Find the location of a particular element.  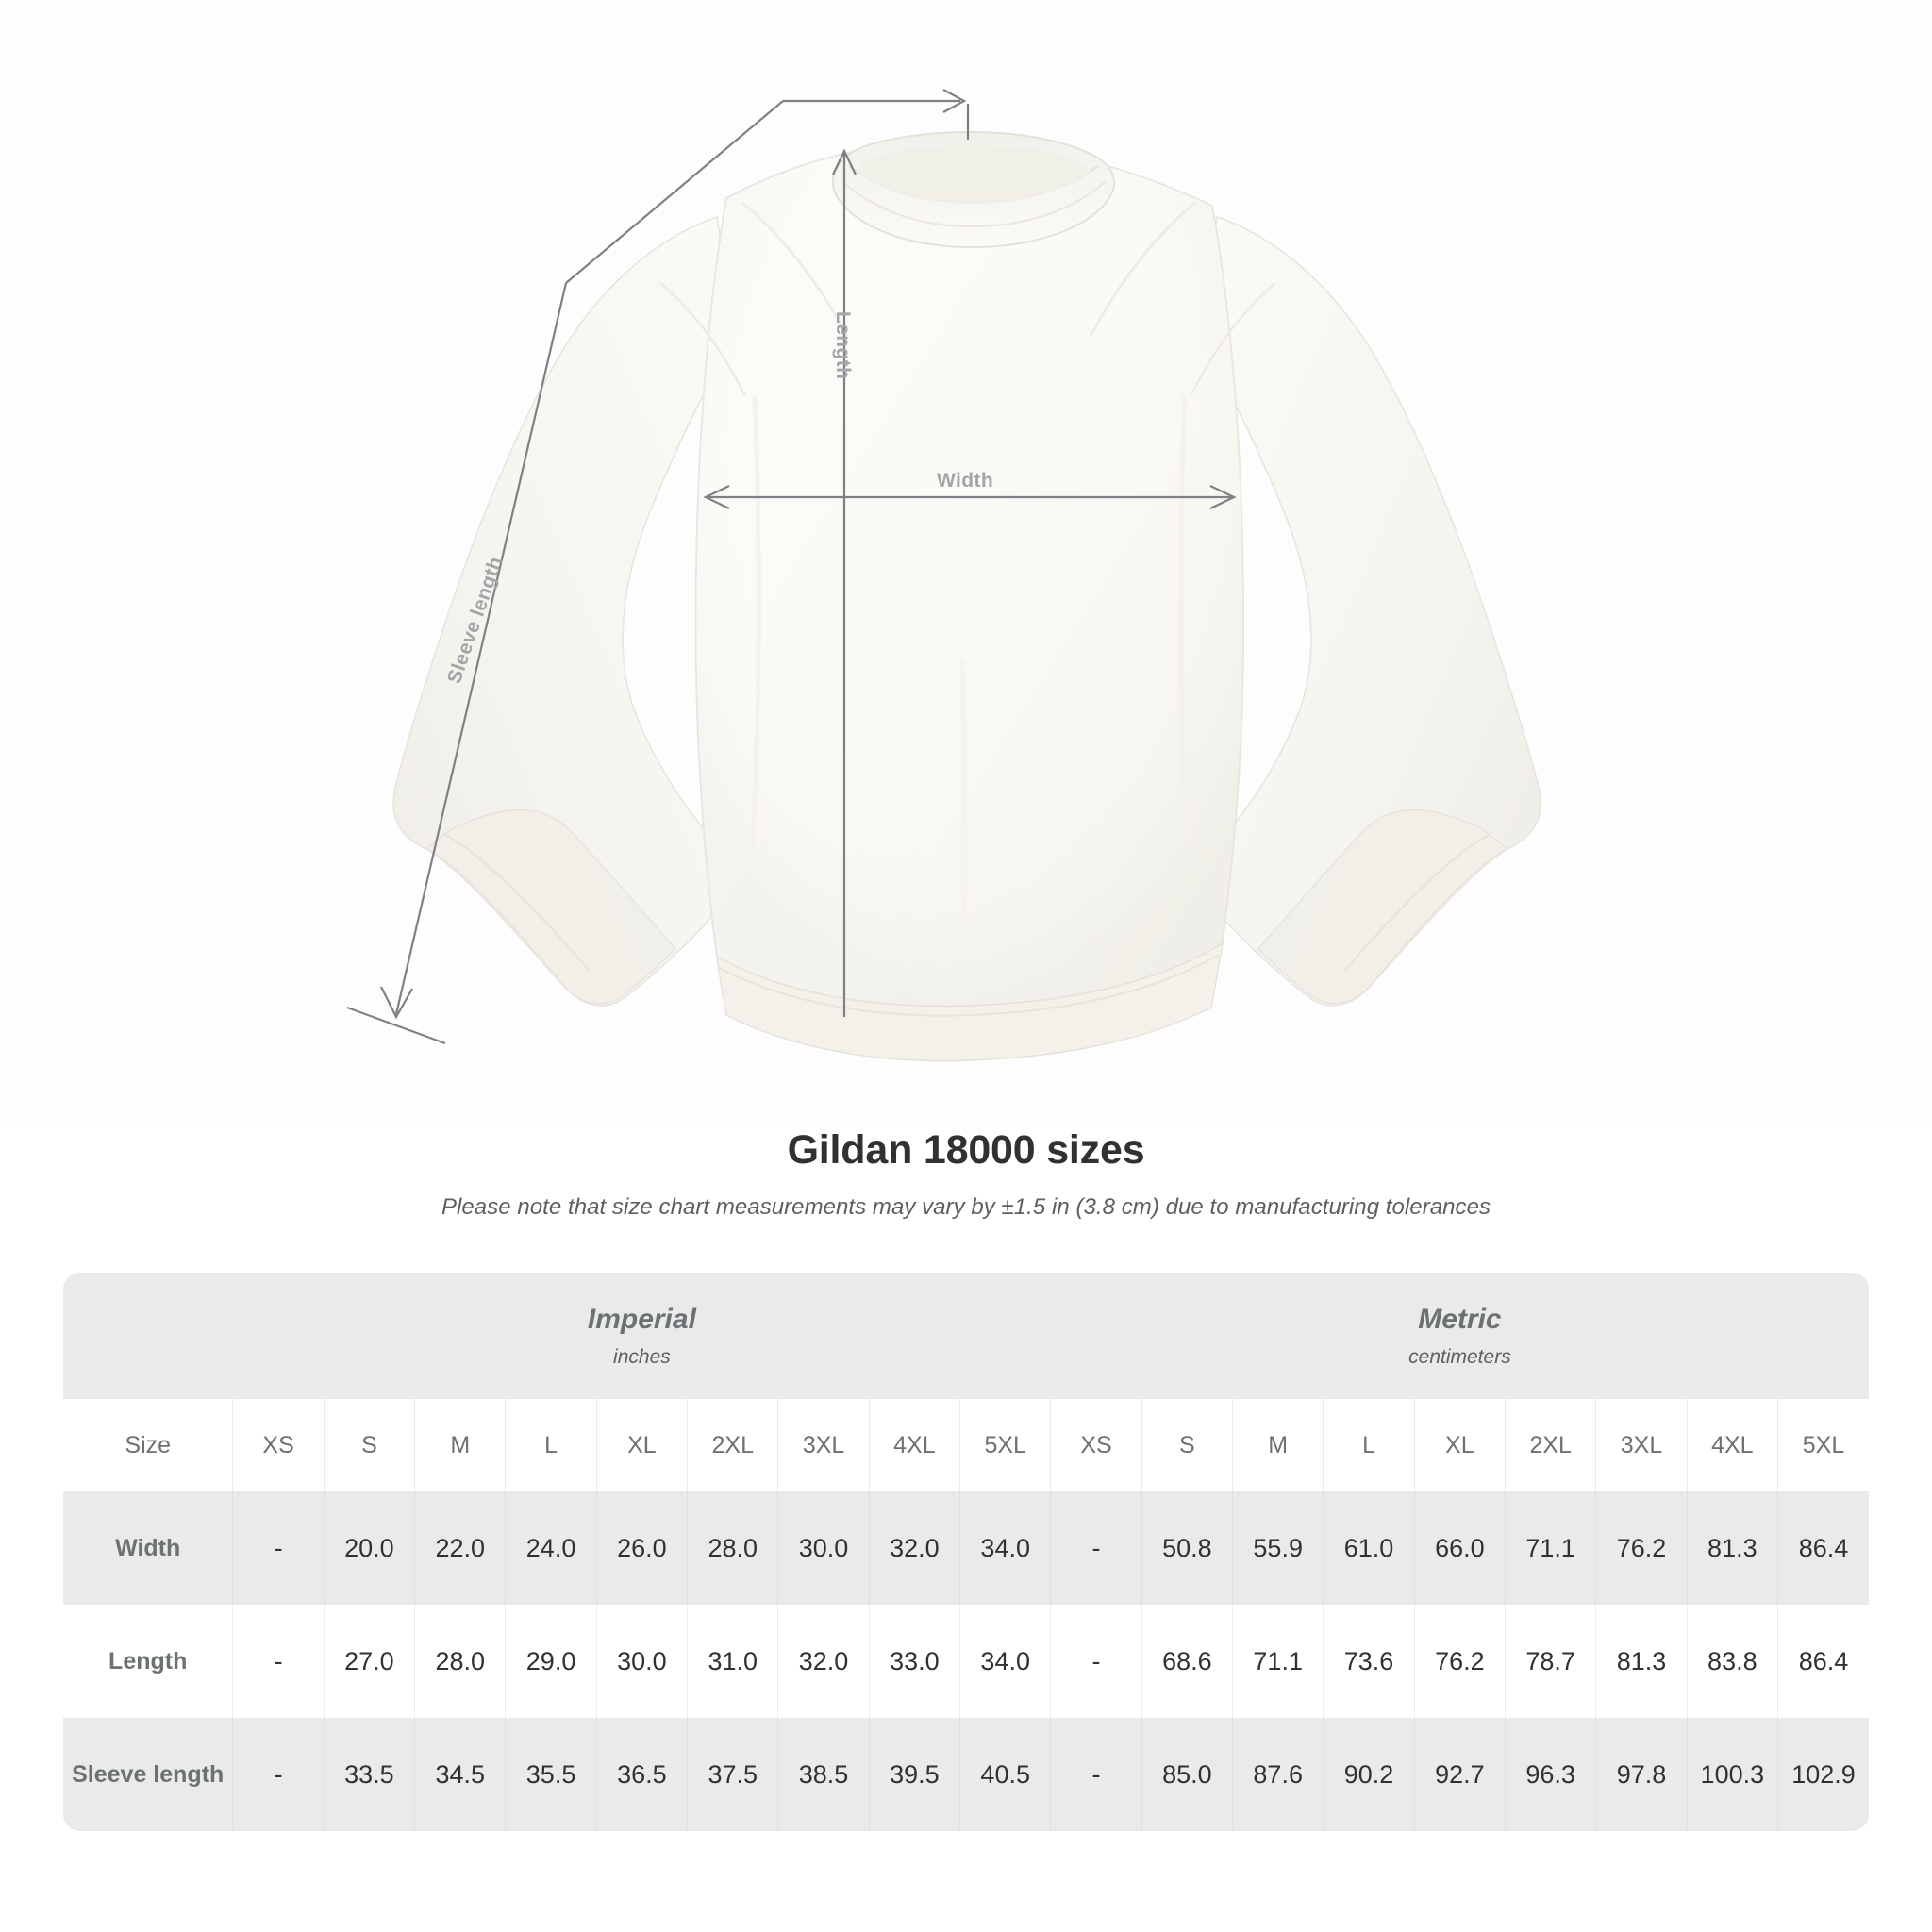

measurement-cell: 55.9 is located at coordinates (1278, 1548).